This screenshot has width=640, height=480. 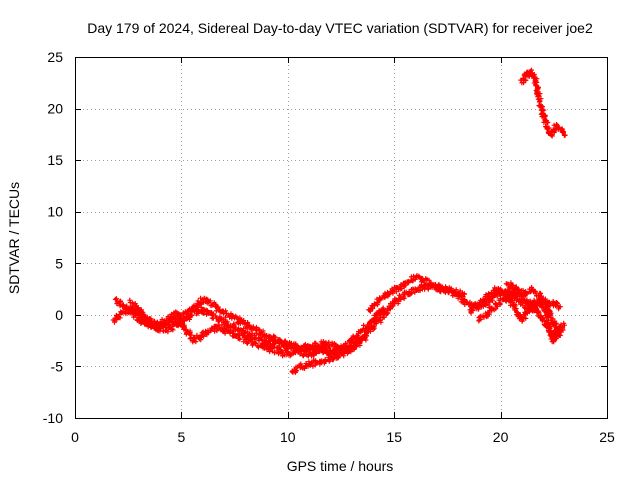 What do you see at coordinates (501, 437) in the screenshot?
I see `x-tick-label: 20` at bounding box center [501, 437].